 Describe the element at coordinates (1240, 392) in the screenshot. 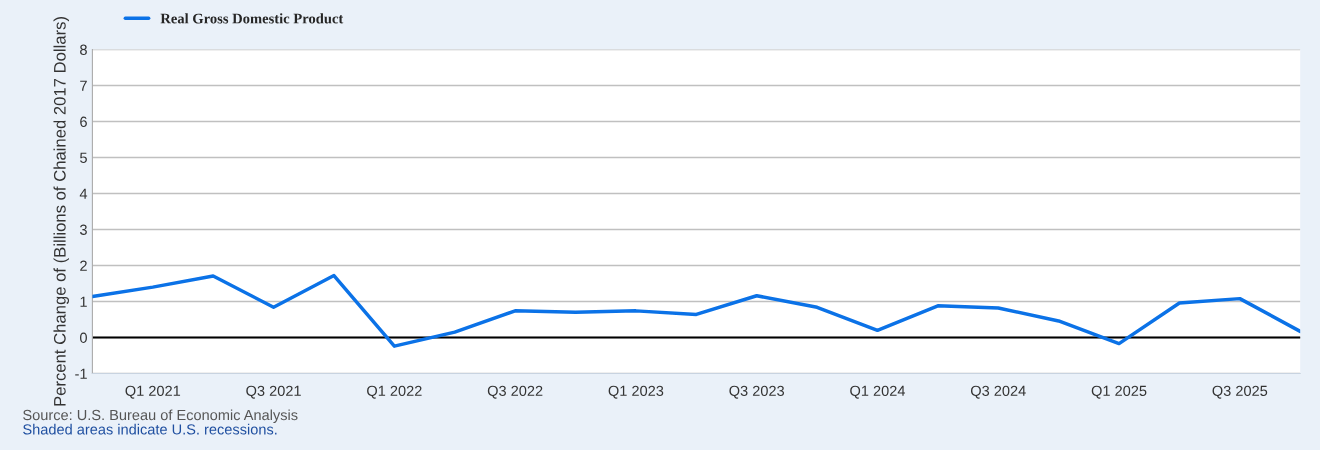

I see `x-tick-label: Q3 2025` at that location.